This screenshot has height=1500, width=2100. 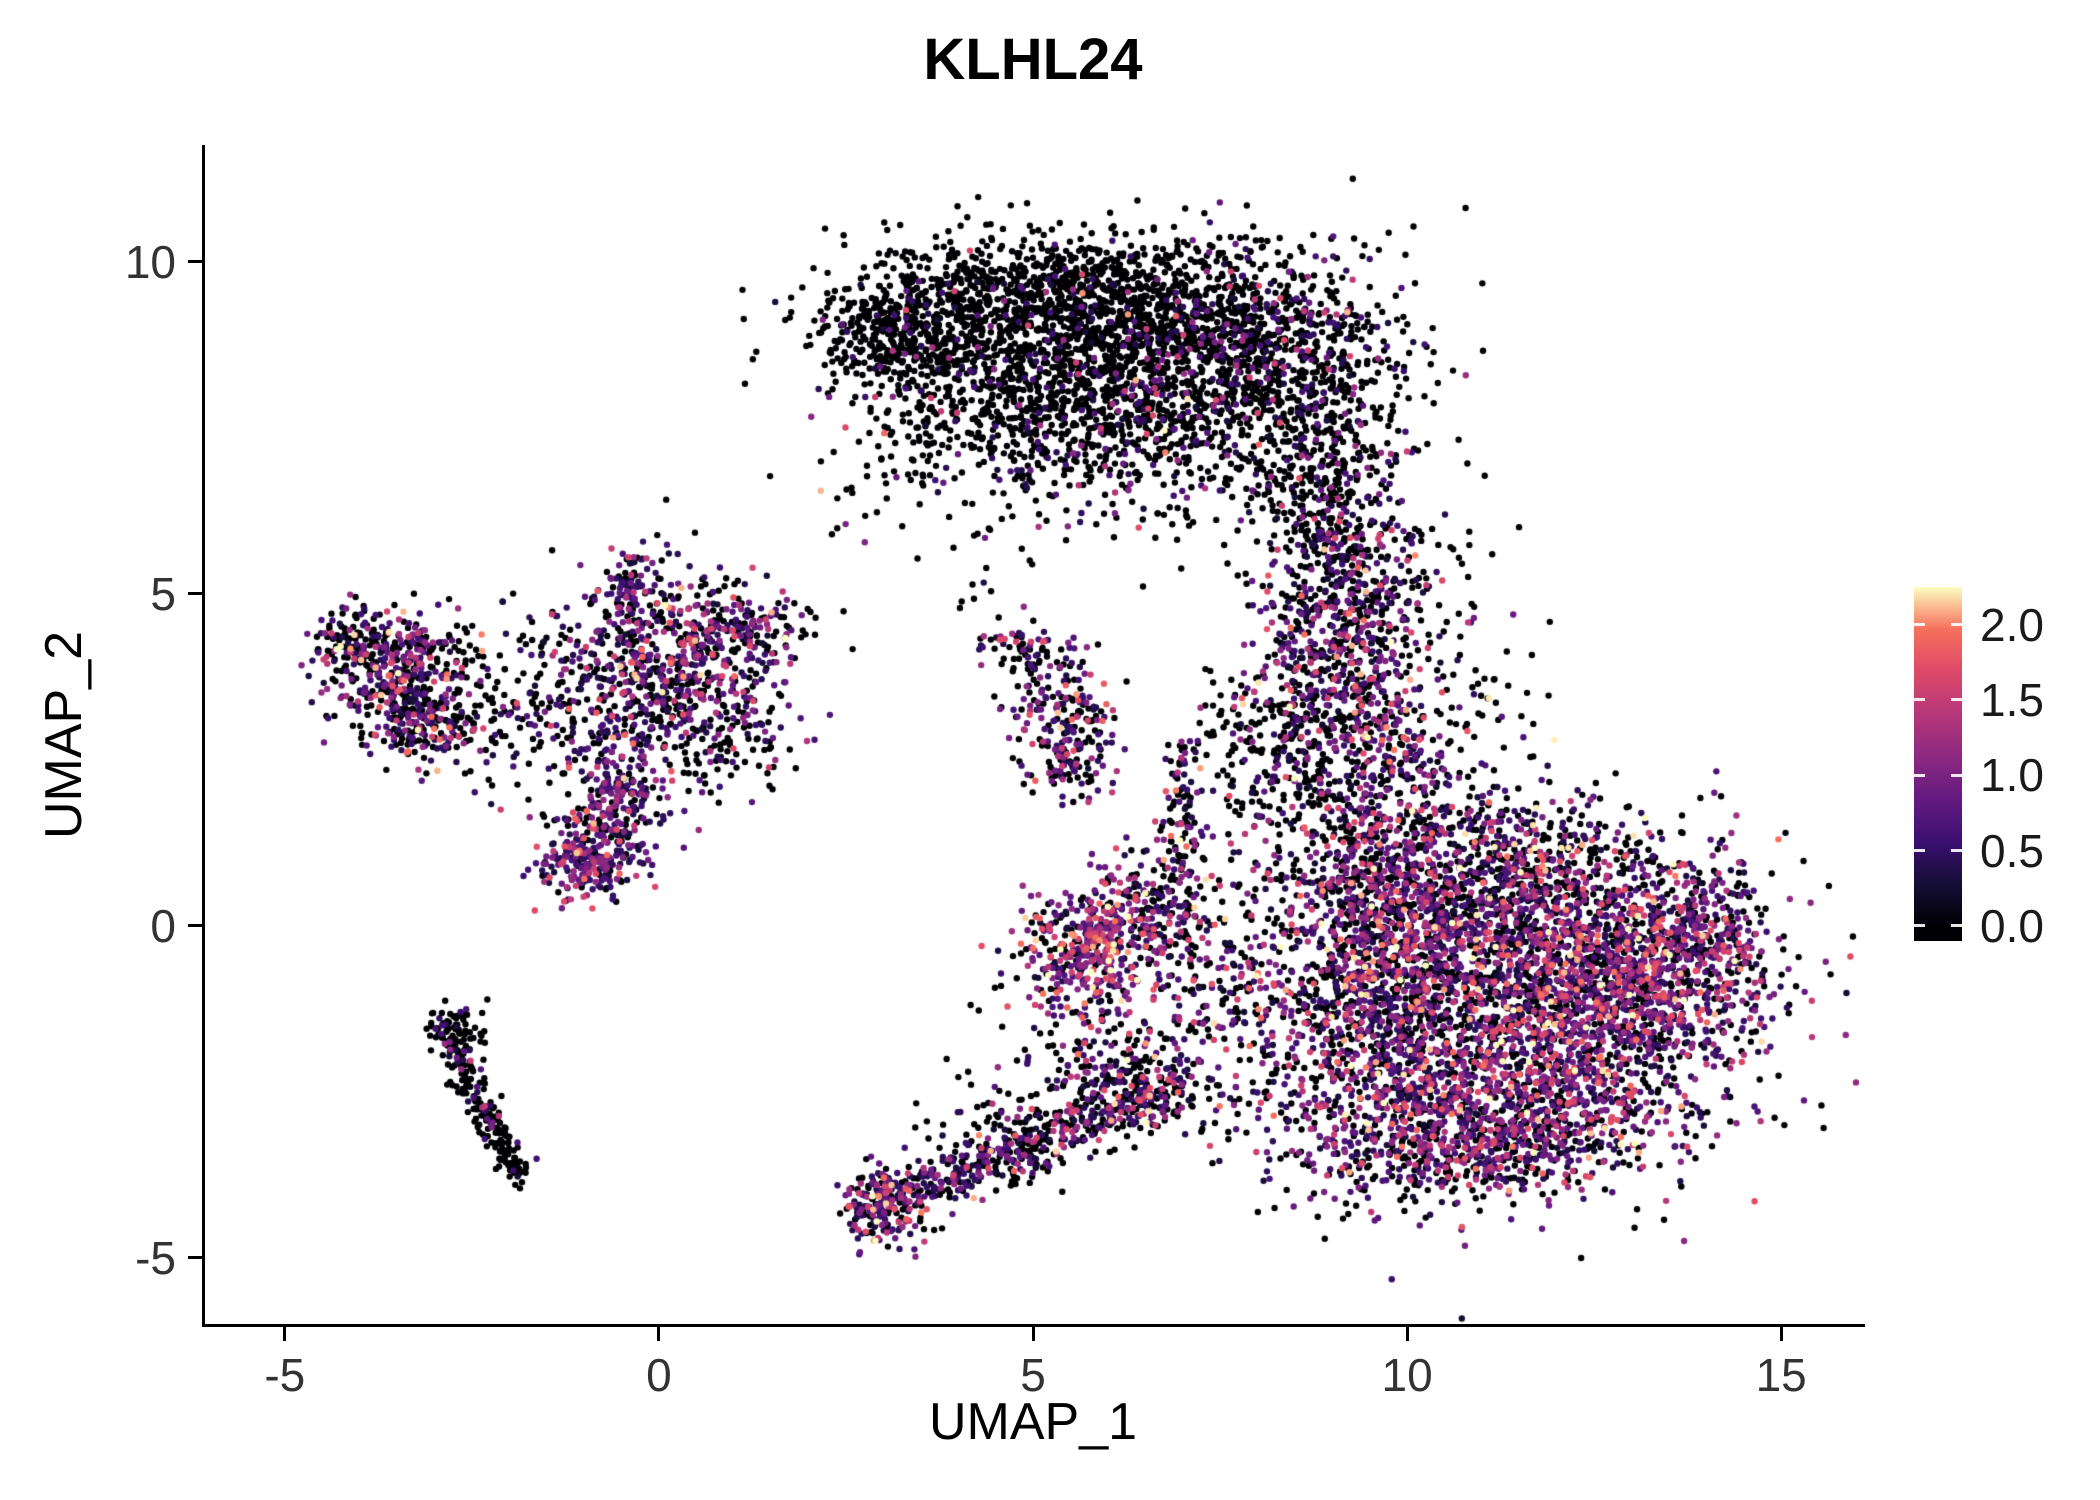 What do you see at coordinates (64, 735) in the screenshot?
I see `y-axis-title: UMAP_2` at bounding box center [64, 735].